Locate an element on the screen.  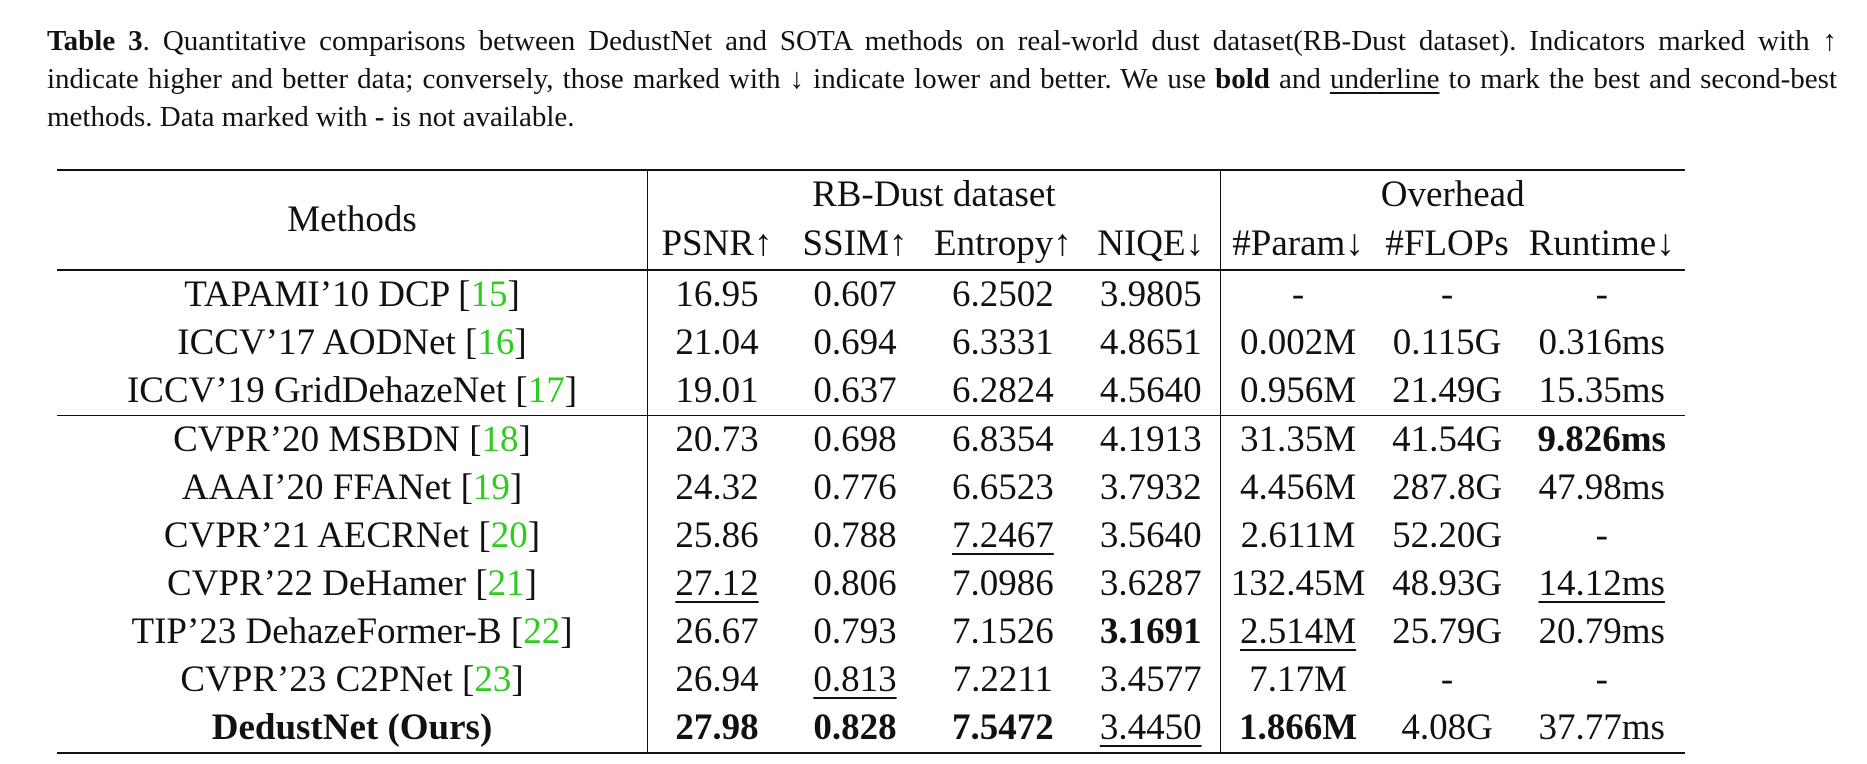
psnr-cell: 25.86 is located at coordinates (717, 536).